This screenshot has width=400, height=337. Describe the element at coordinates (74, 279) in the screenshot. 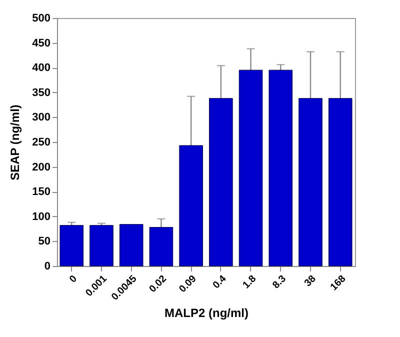

I see `x-tick-label: 0` at that location.